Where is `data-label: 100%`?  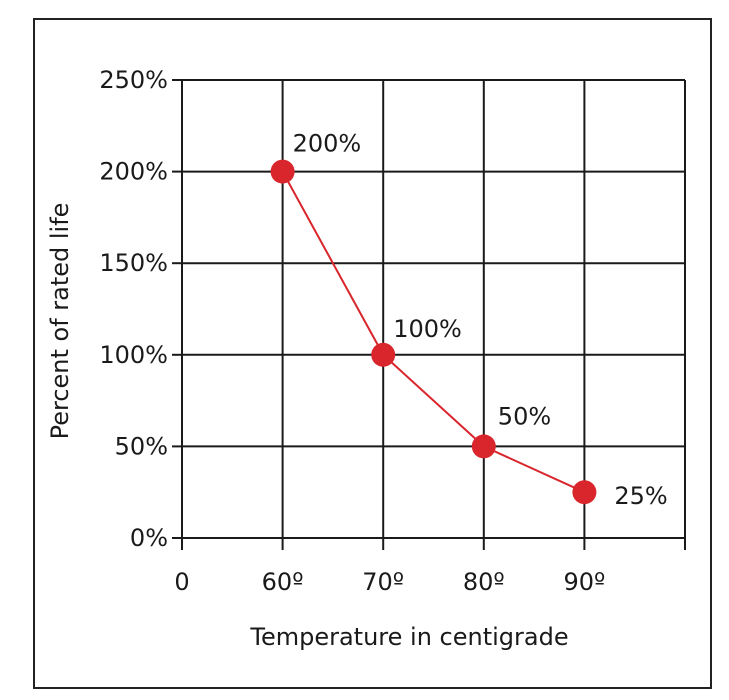 data-label: 100% is located at coordinates (427, 329).